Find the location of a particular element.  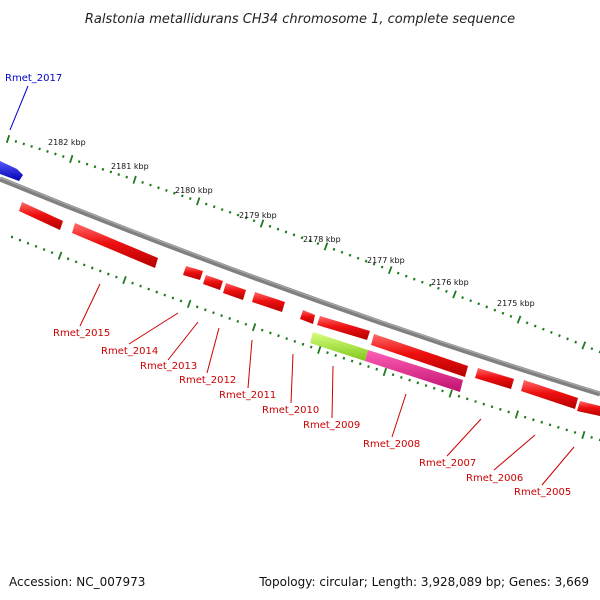

gene-label-rmet-2013: Rmet_2013 is located at coordinates (168, 366).